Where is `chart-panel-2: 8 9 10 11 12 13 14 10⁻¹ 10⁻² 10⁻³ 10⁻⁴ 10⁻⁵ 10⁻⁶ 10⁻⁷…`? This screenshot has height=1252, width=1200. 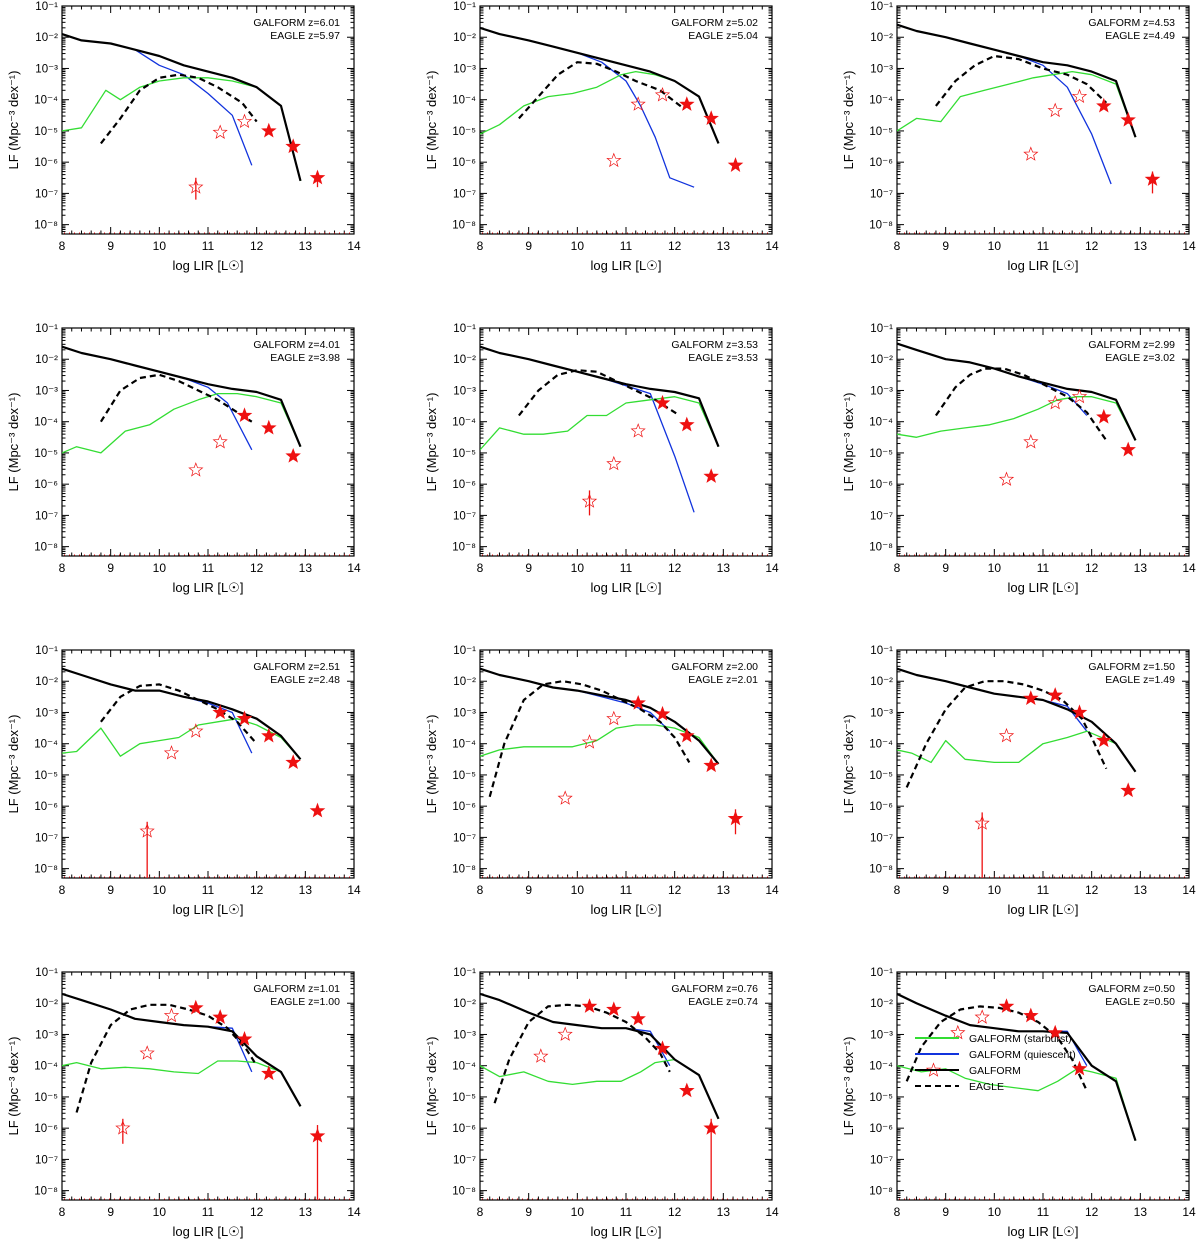
chart-panel-2: 8 9 10 11 12 13 14 10⁻¹ 10⁻² 10⁻³ 10⁻⁴ 10⁻⁵ 10⁻⁶ 10⁻⁷… is located at coordinates (601, 137).